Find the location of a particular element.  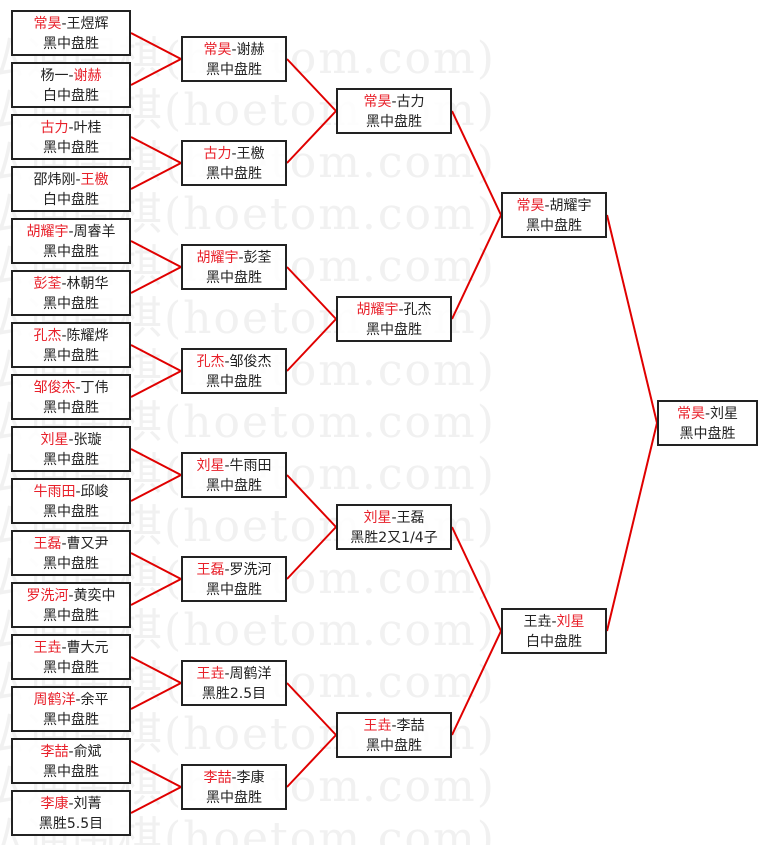

match-box: 王垚-曹大元 黑中盘胜 is located at coordinates (71, 657).